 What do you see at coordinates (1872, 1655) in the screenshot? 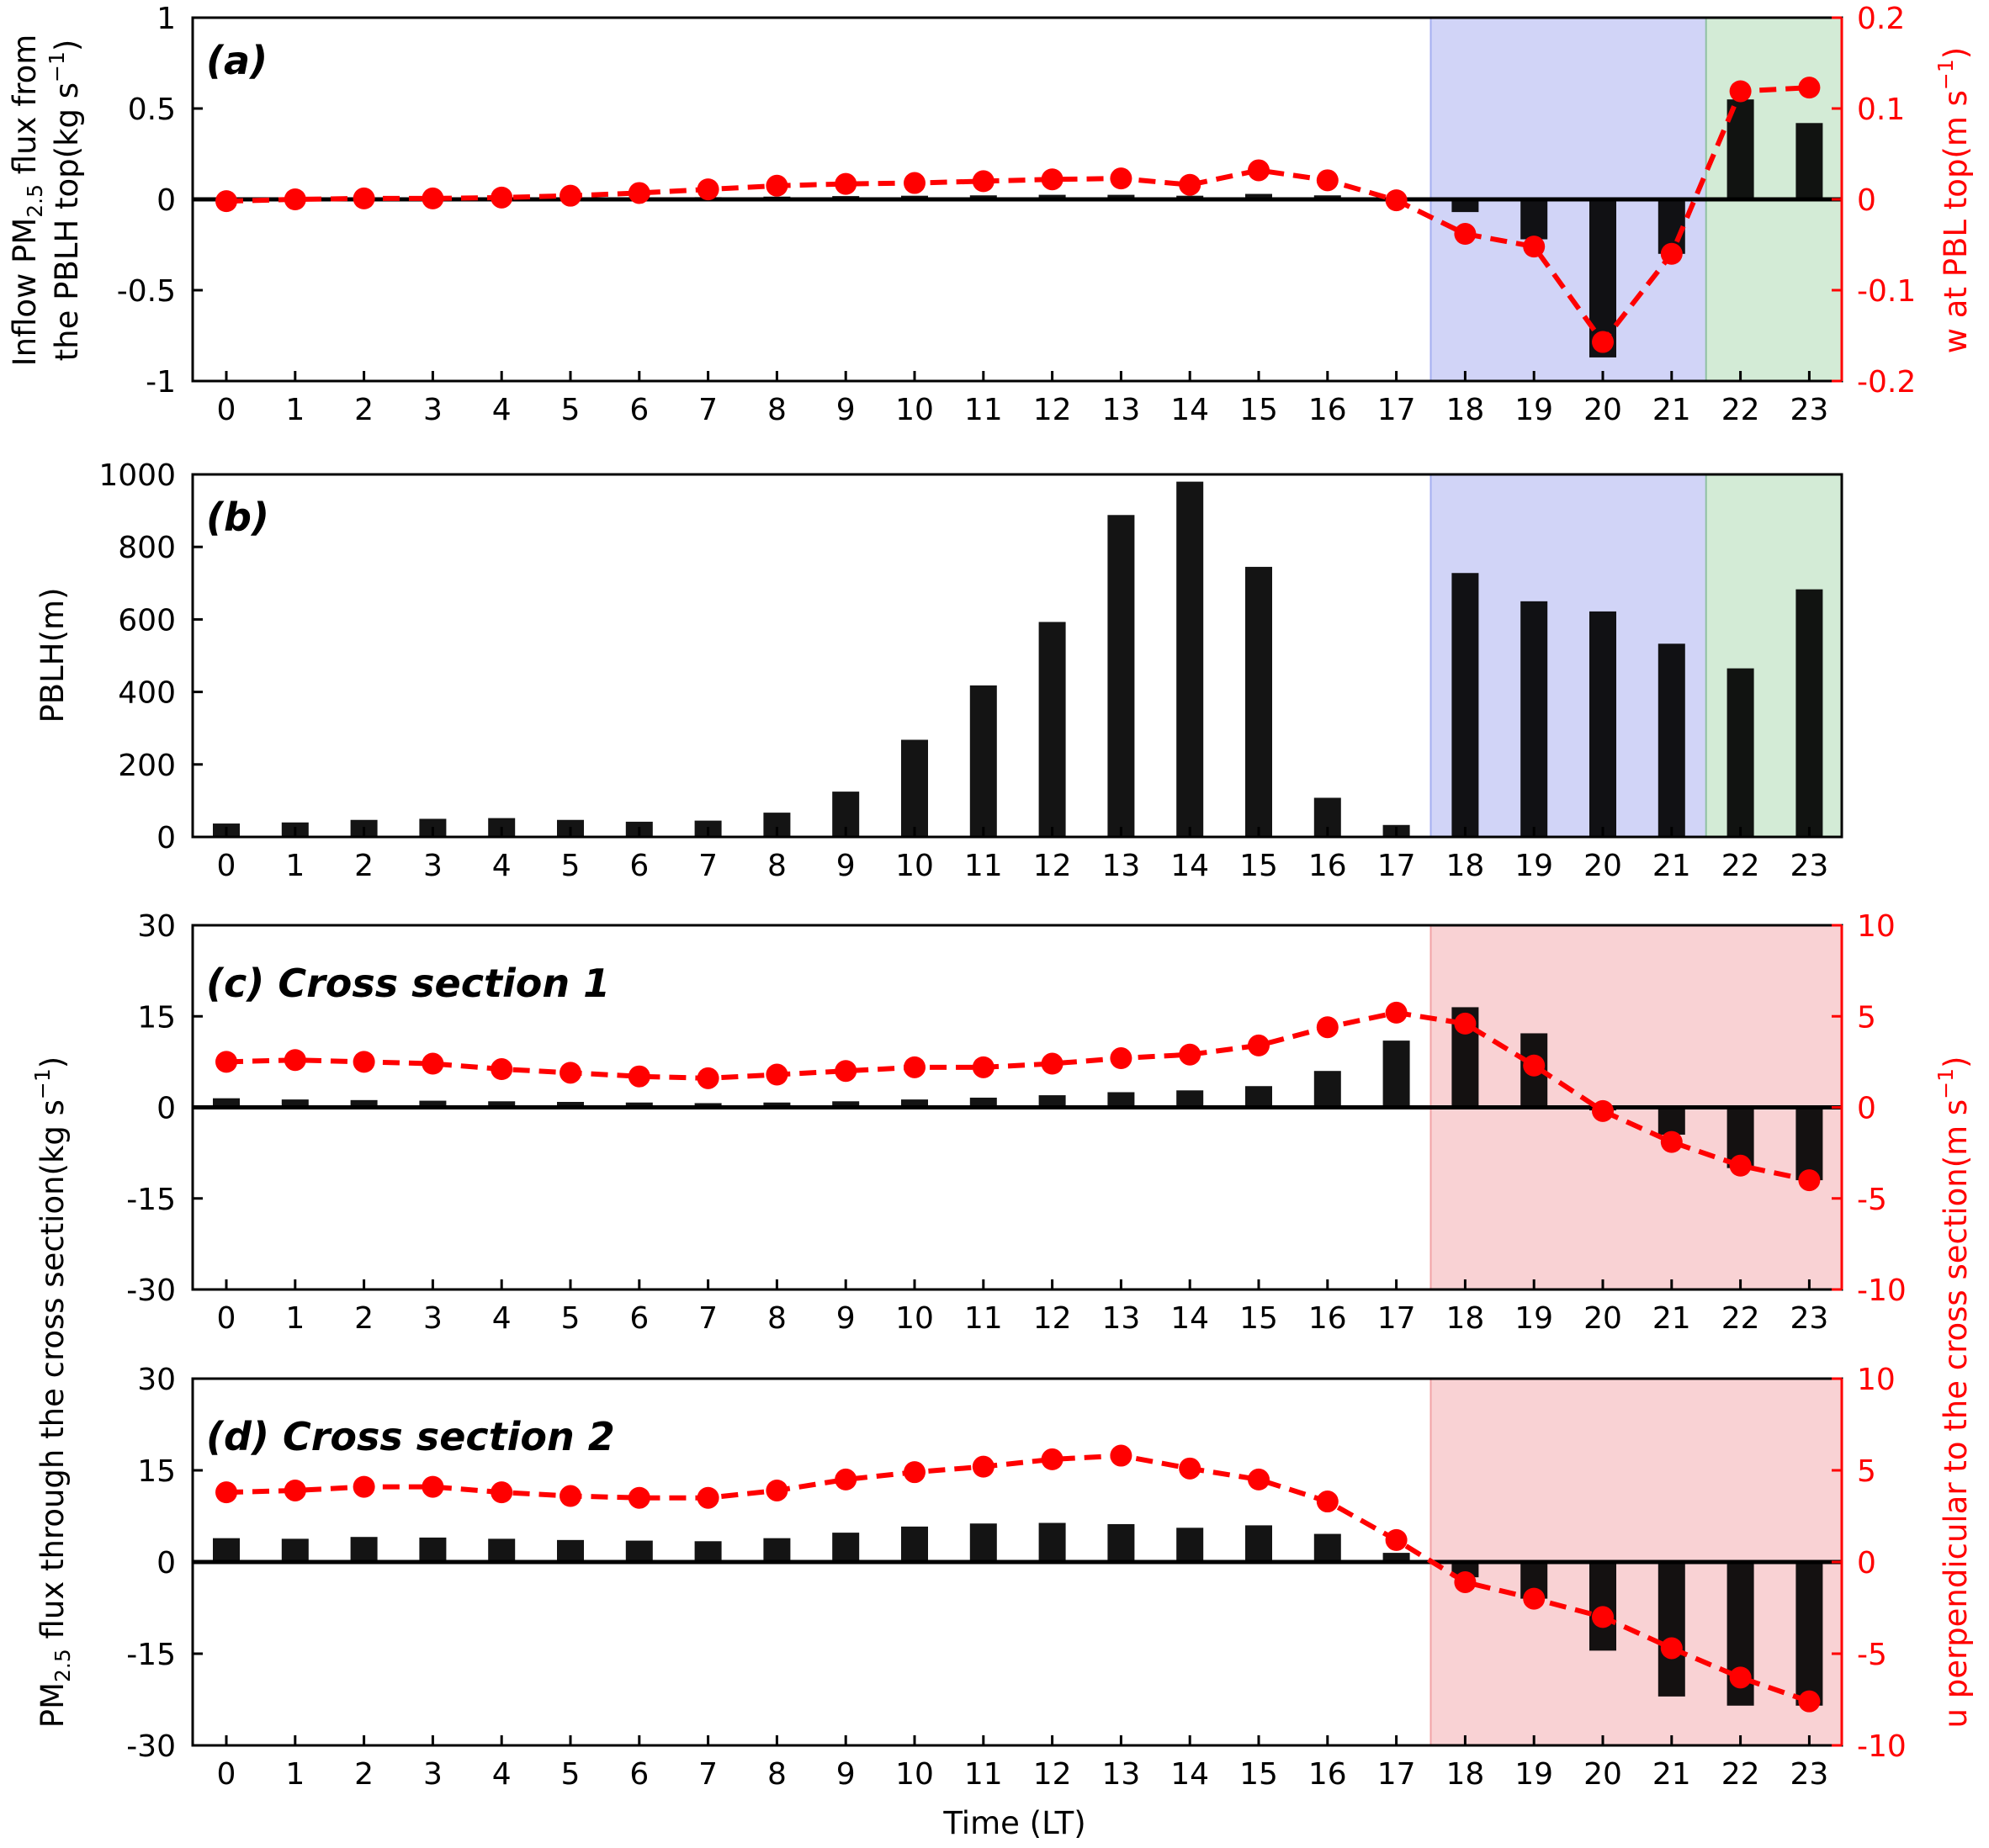
I see `y2-tick-label: -5` at bounding box center [1872, 1655].